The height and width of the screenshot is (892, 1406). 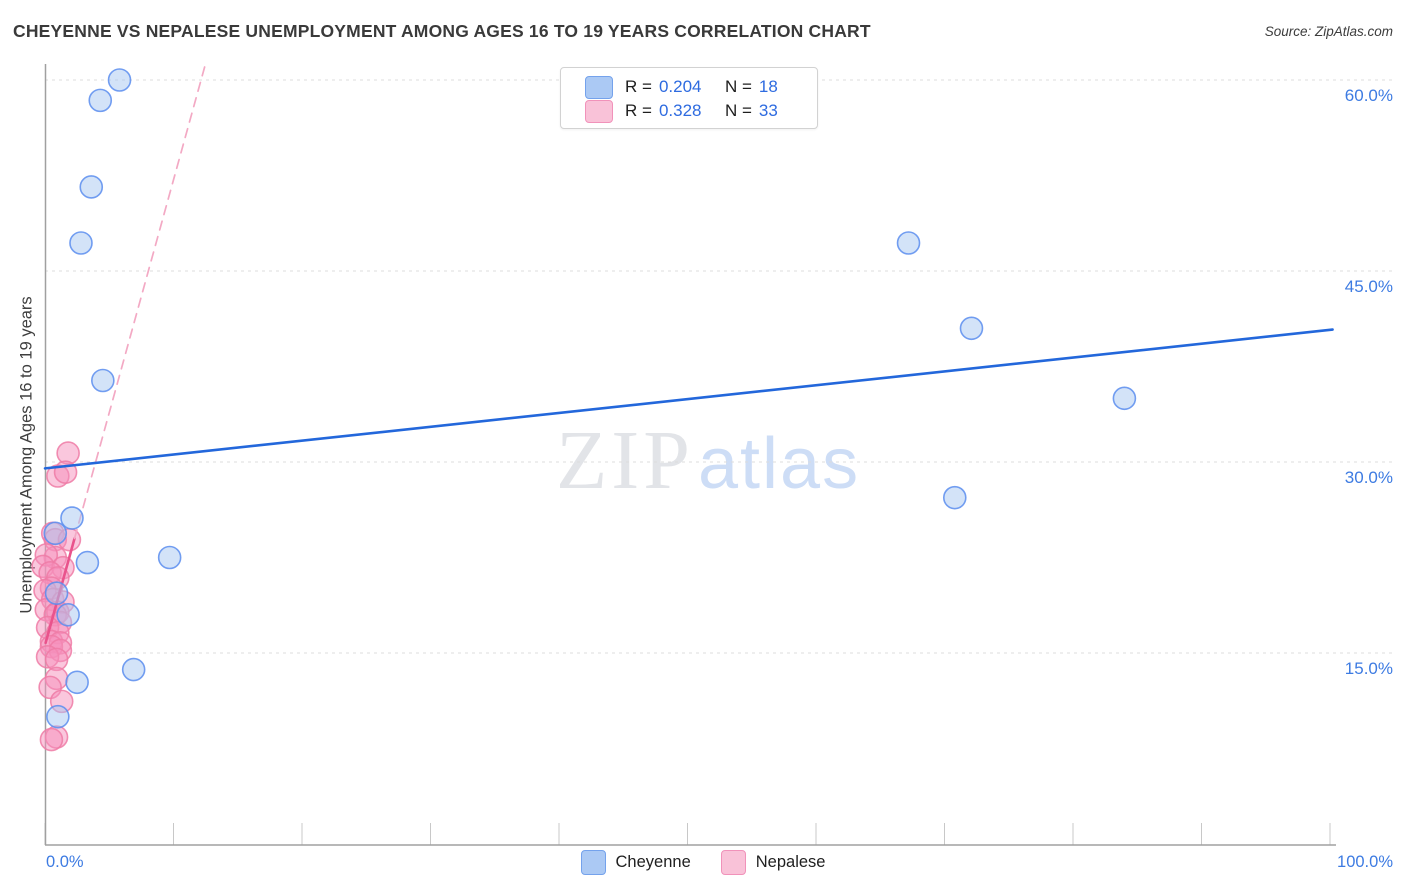 I want to click on y-tick-label-30: 30.0%, so click(x=1368, y=477).